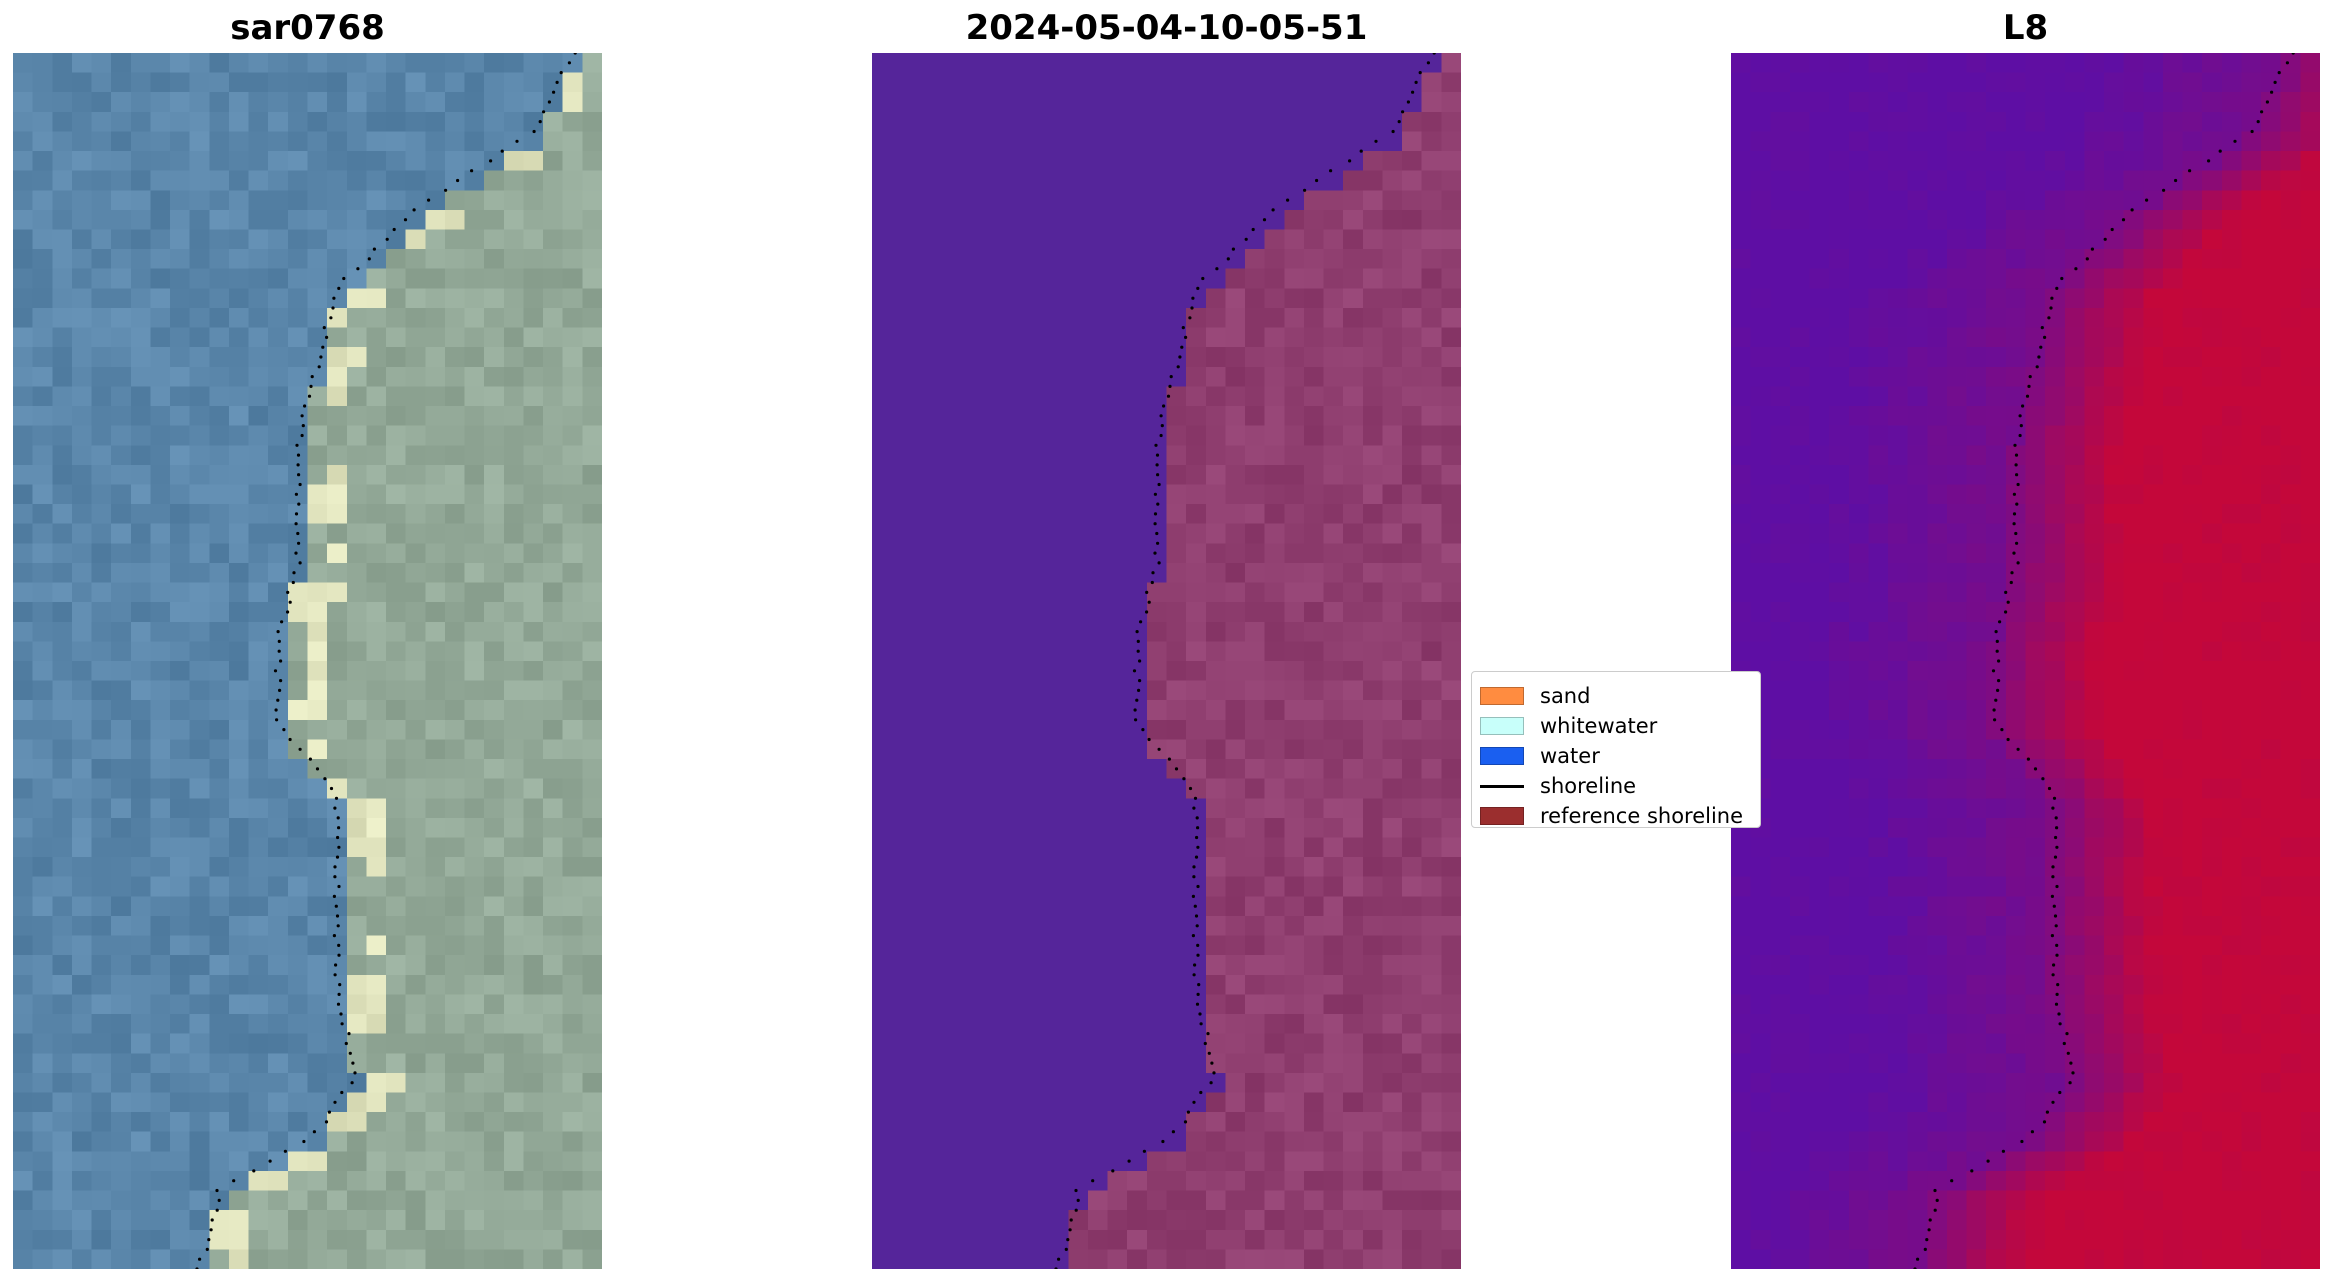 The image size is (2332, 1283). Describe the element at coordinates (1558, 786) in the screenshot. I see `legend-item-shoreline: shoreline` at that location.